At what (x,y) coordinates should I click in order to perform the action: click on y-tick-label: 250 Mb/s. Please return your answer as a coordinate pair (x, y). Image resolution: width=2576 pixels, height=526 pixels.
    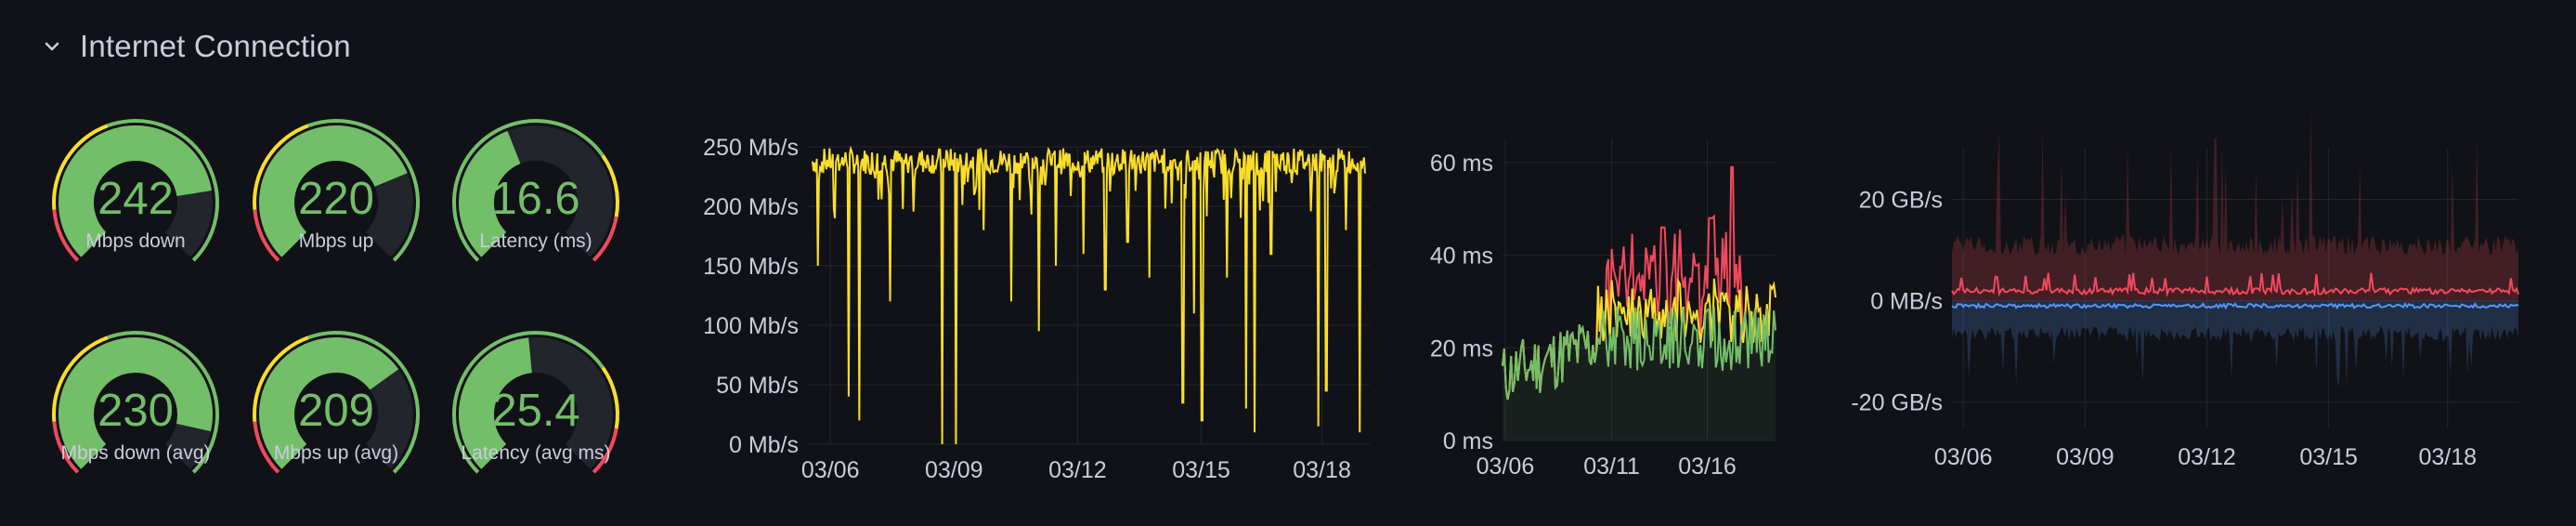
    Looking at the image, I should click on (751, 148).